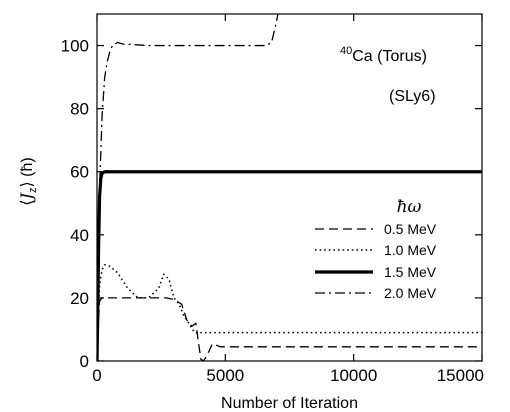 The width and height of the screenshot is (510, 412). I want to click on x-axis-label: Number of Iteration, so click(289, 403).